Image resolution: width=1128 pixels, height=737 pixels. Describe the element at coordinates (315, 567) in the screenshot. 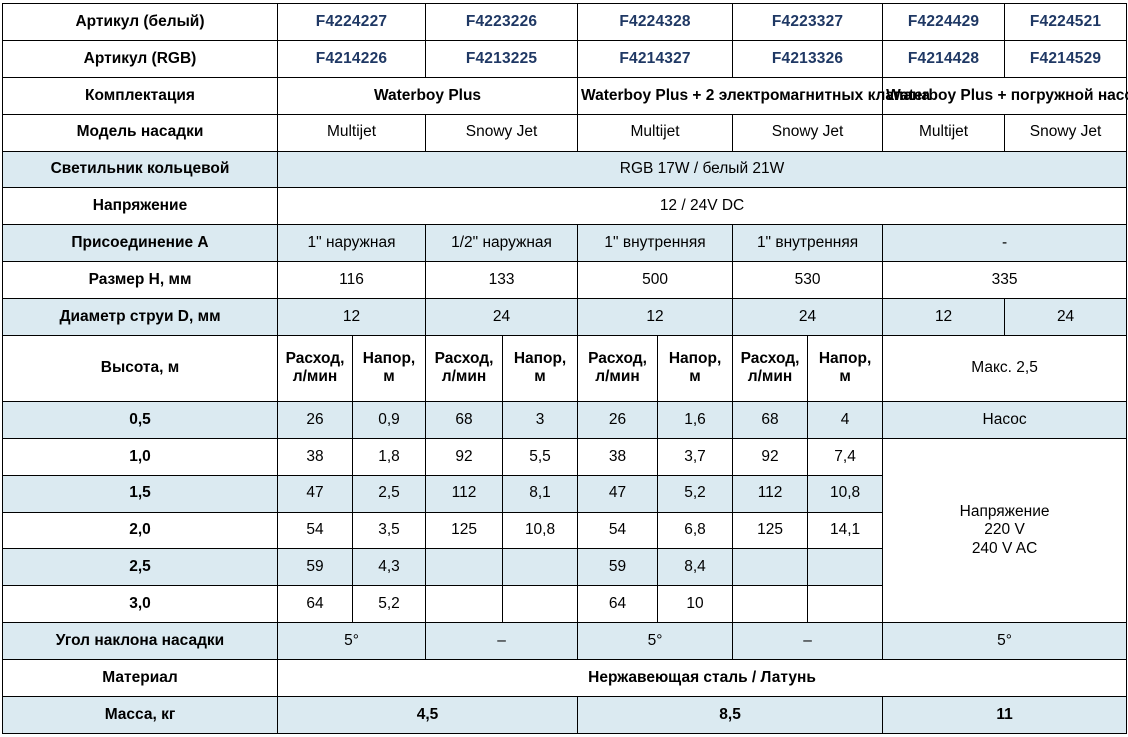

I see `cell-4-0: 59` at that location.